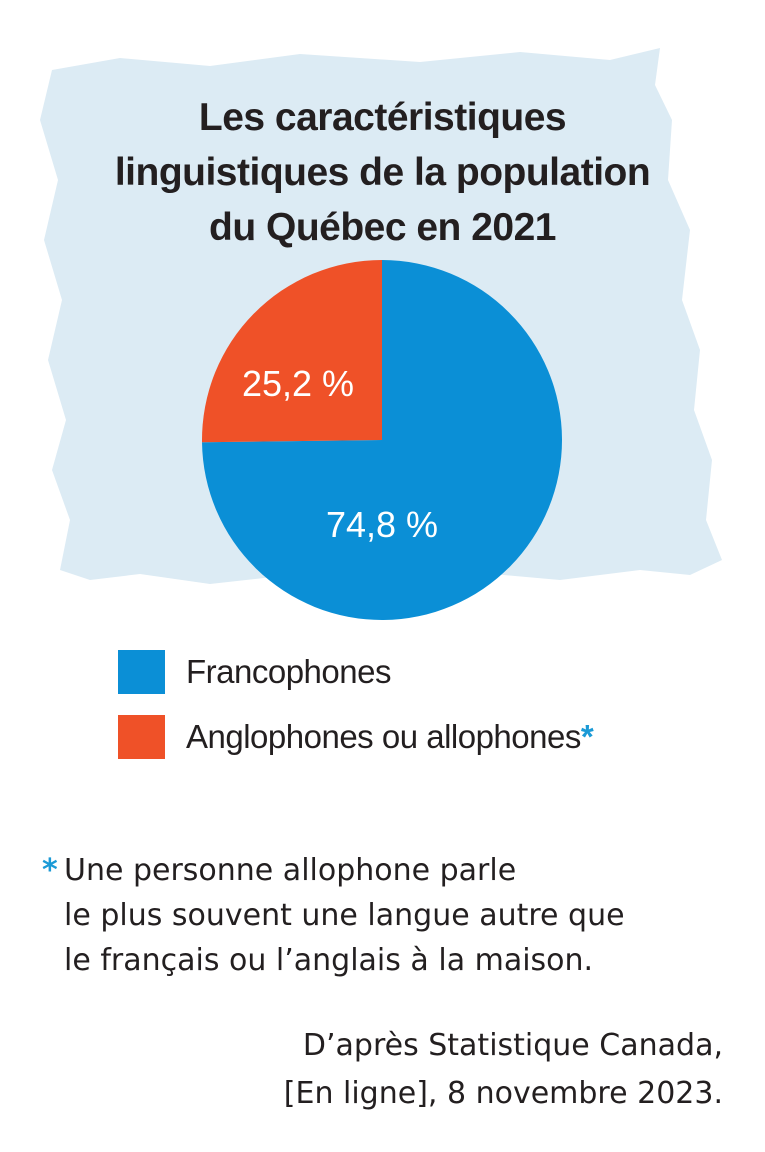 The height and width of the screenshot is (1152, 765). Describe the element at coordinates (288, 671) in the screenshot. I see `legend-label-francophones: Francophones` at that location.